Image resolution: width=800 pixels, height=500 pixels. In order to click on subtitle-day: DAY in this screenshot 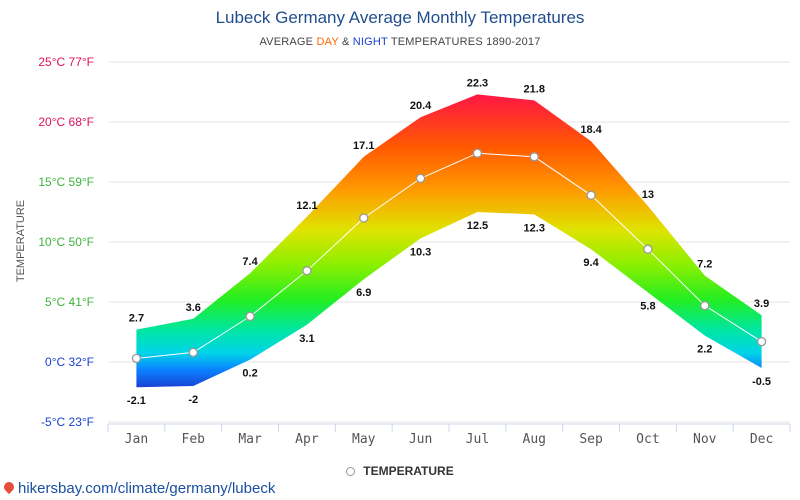, I will do `click(327, 42)`.